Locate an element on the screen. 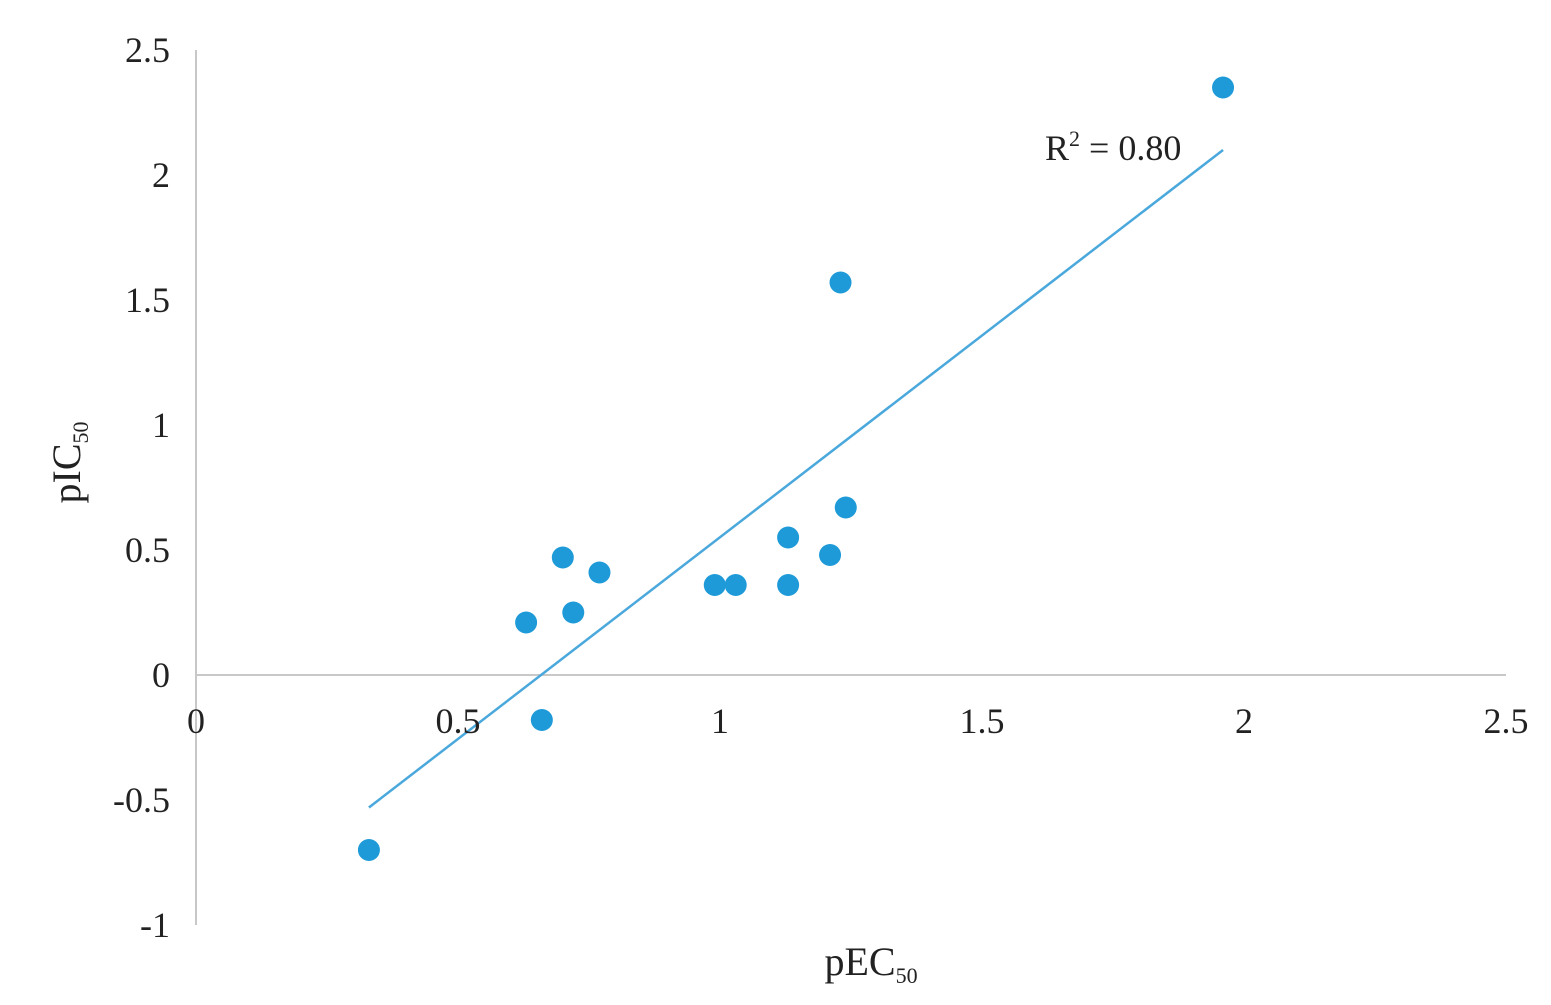 The height and width of the screenshot is (1005, 1551). y-tick-label: -0.5 is located at coordinates (141, 800).